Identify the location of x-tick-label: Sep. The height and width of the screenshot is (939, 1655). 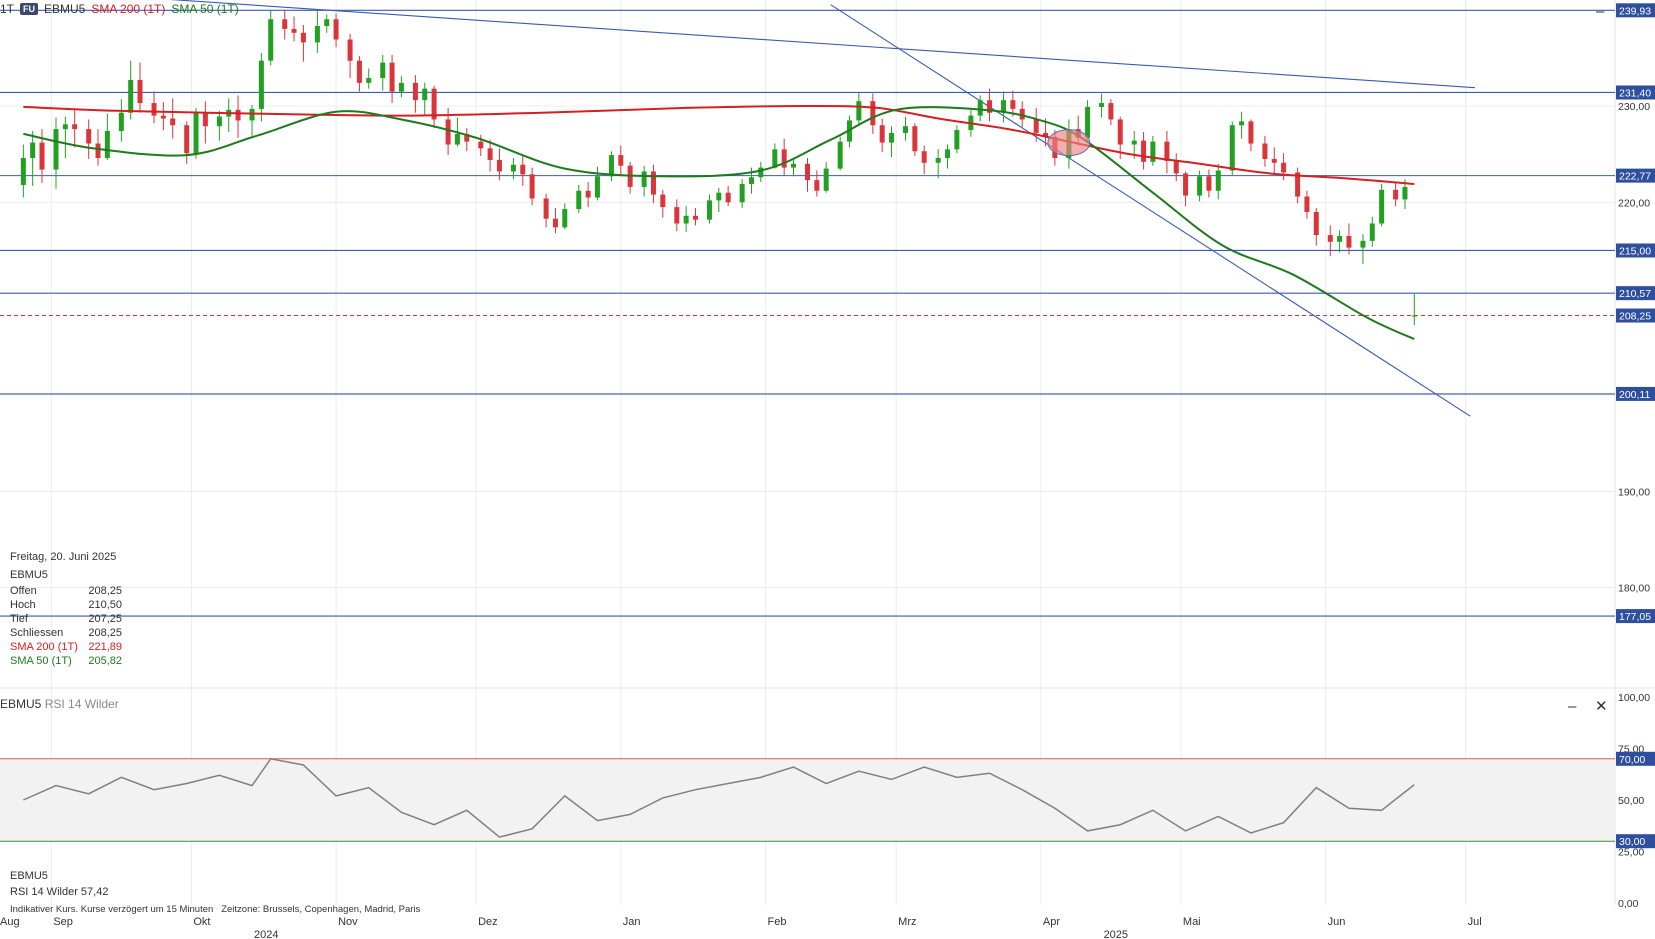
(63, 922).